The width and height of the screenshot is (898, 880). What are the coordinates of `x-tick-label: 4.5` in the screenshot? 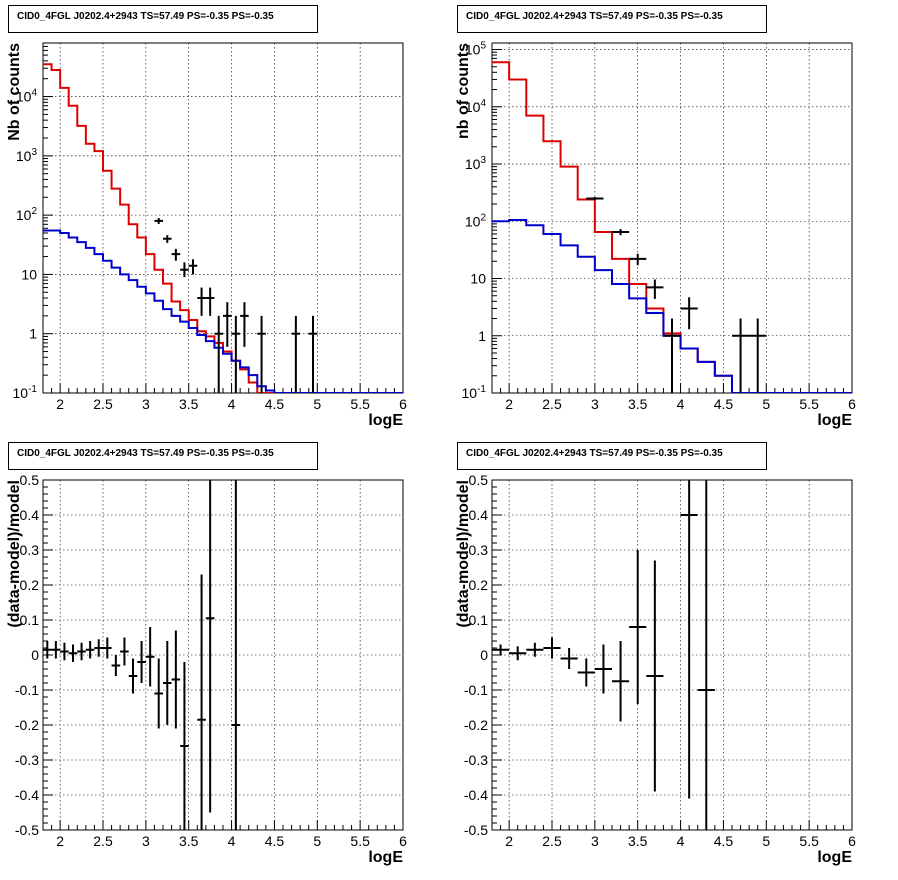 It's located at (724, 404).